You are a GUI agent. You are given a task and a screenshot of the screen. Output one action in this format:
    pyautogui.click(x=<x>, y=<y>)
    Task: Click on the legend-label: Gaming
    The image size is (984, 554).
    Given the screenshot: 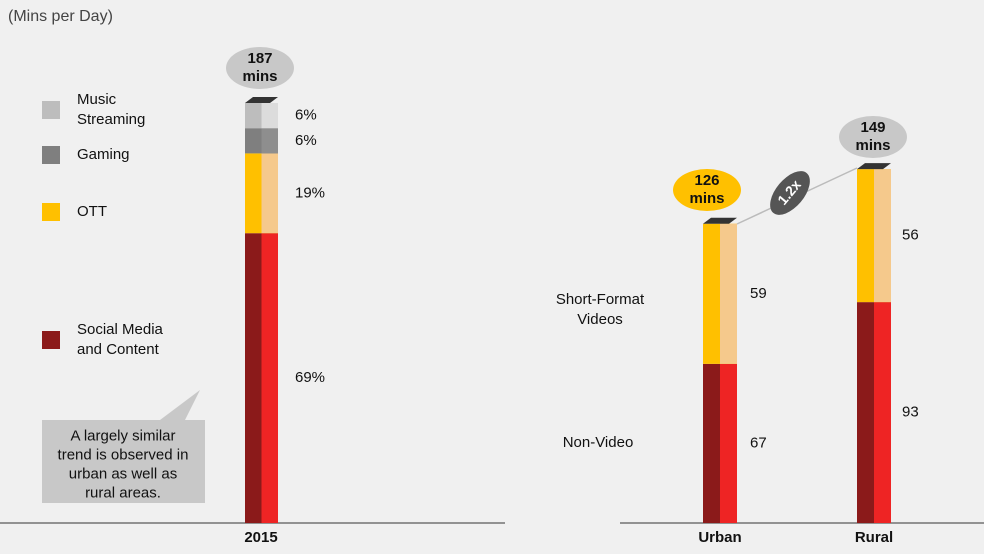 What is the action you would take?
    pyautogui.click(x=103, y=154)
    